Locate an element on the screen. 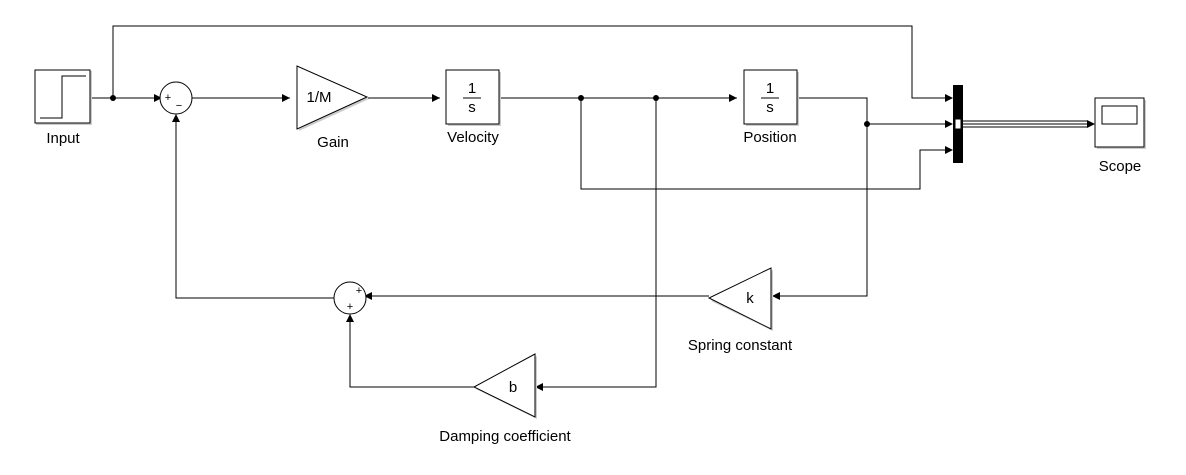  velocity-integrator-block: 1 s Velocity is located at coordinates (473, 107).